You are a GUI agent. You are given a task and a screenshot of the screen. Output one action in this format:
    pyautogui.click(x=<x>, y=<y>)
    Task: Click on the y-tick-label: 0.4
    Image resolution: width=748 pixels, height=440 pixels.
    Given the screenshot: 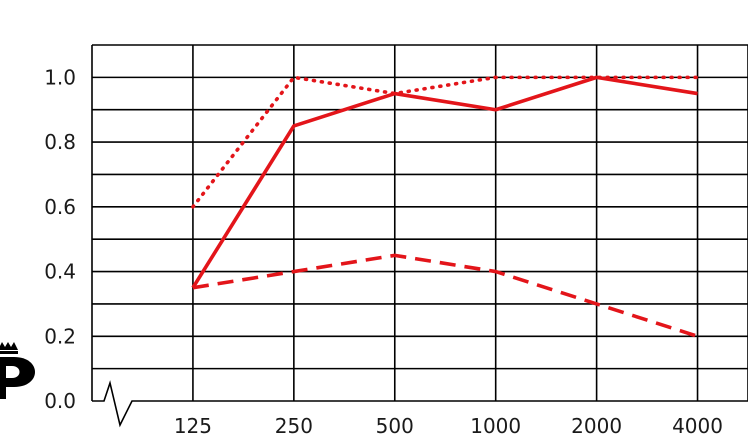 What is the action you would take?
    pyautogui.click(x=60, y=272)
    